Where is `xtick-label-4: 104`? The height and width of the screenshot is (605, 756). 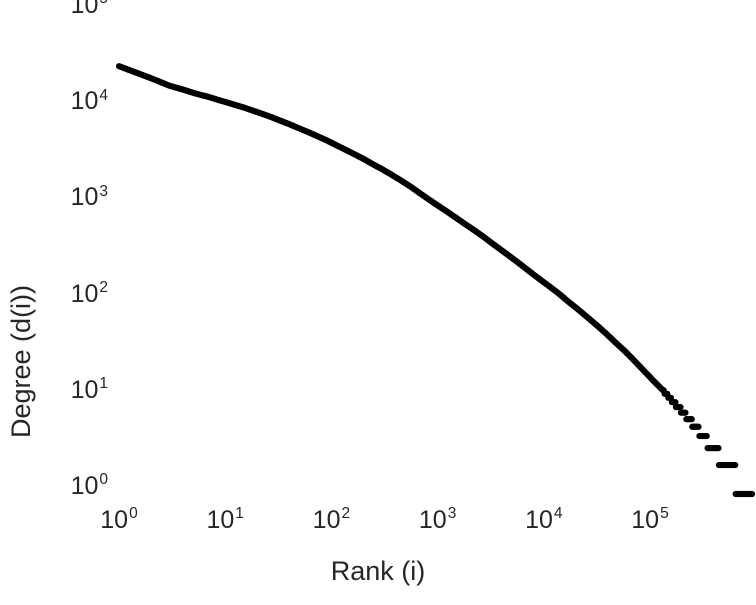
xtick-label-4: 104 is located at coordinates (544, 519).